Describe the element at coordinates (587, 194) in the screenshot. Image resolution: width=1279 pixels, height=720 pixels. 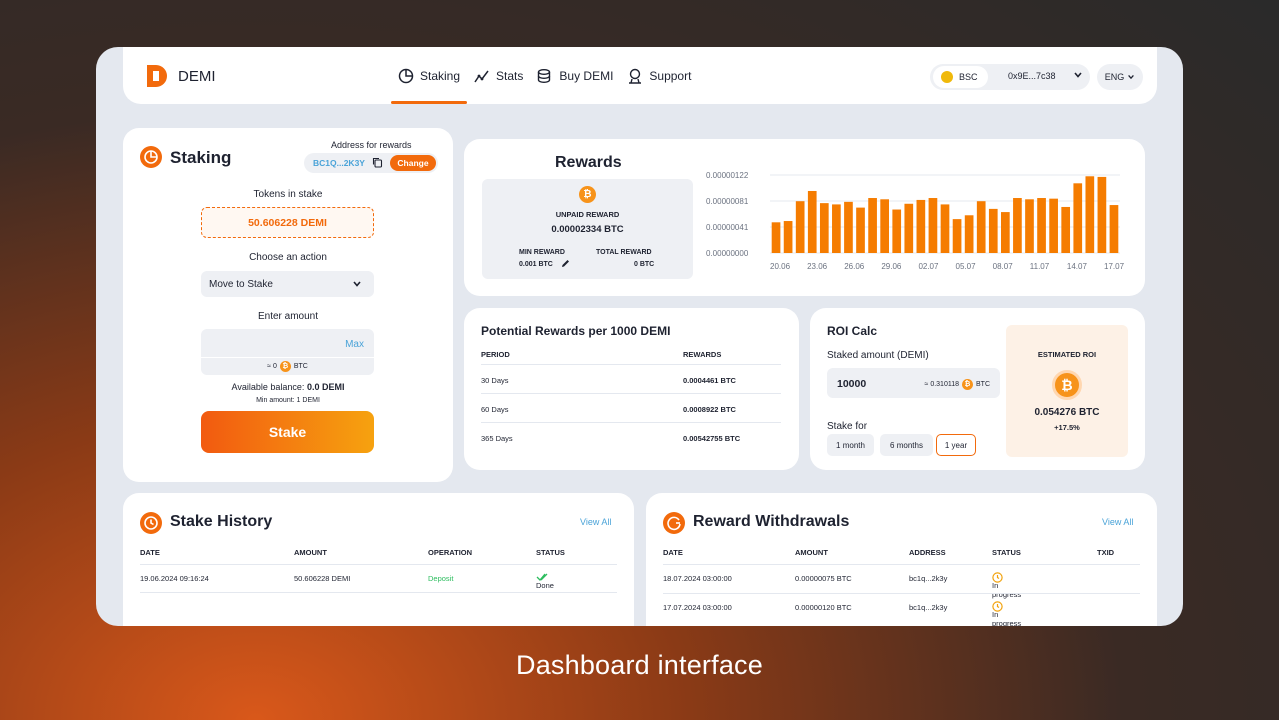
I see `bitcoin-icon: ₿` at that location.